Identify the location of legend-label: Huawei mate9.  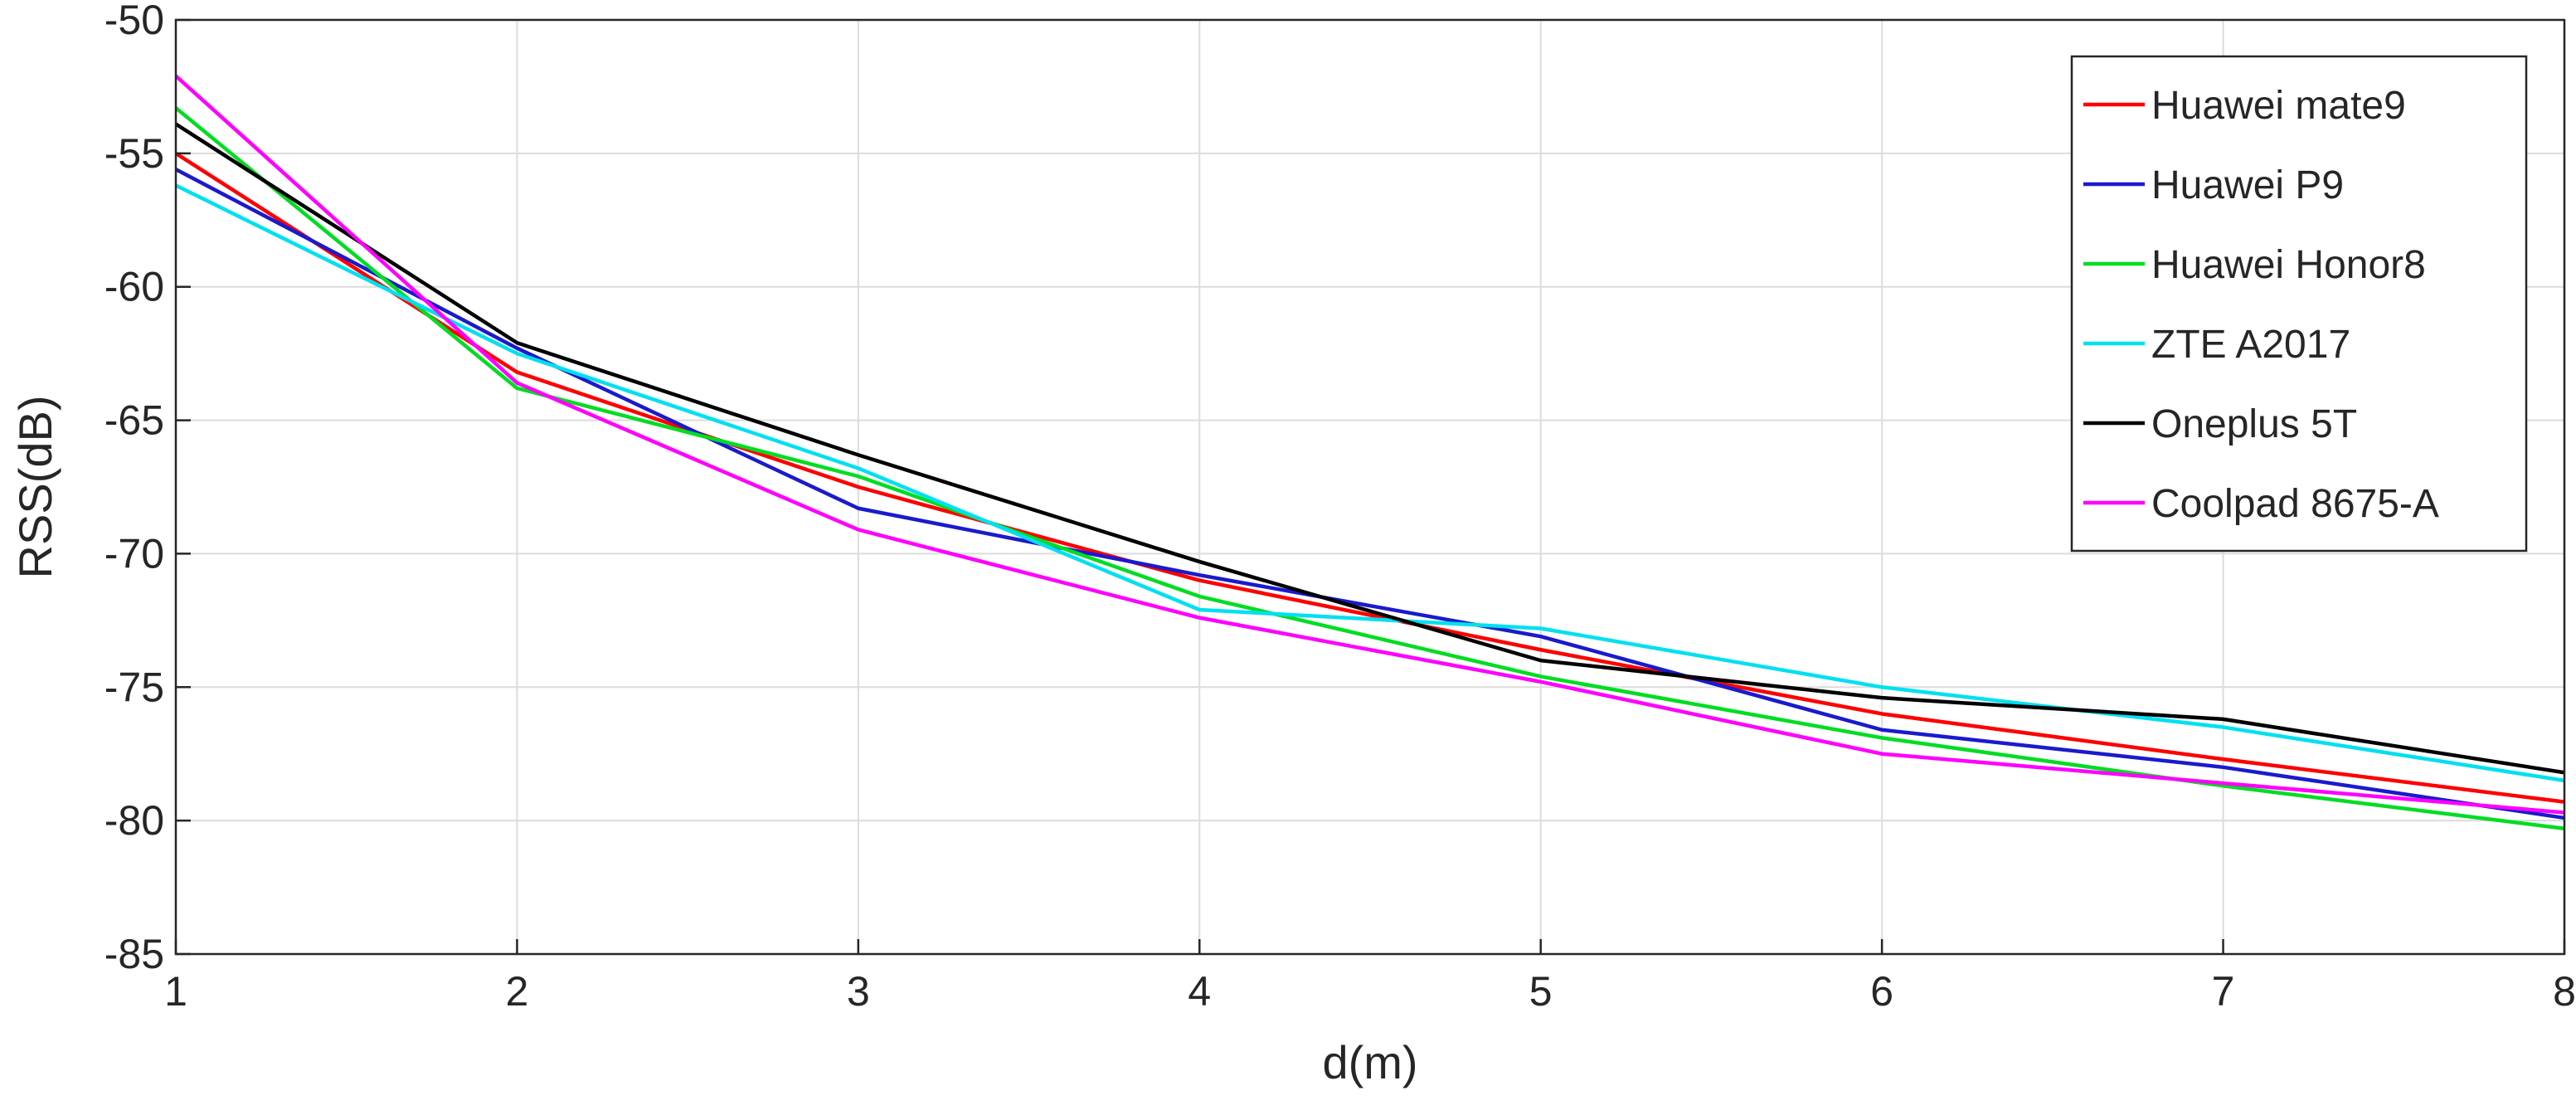
(2279, 106).